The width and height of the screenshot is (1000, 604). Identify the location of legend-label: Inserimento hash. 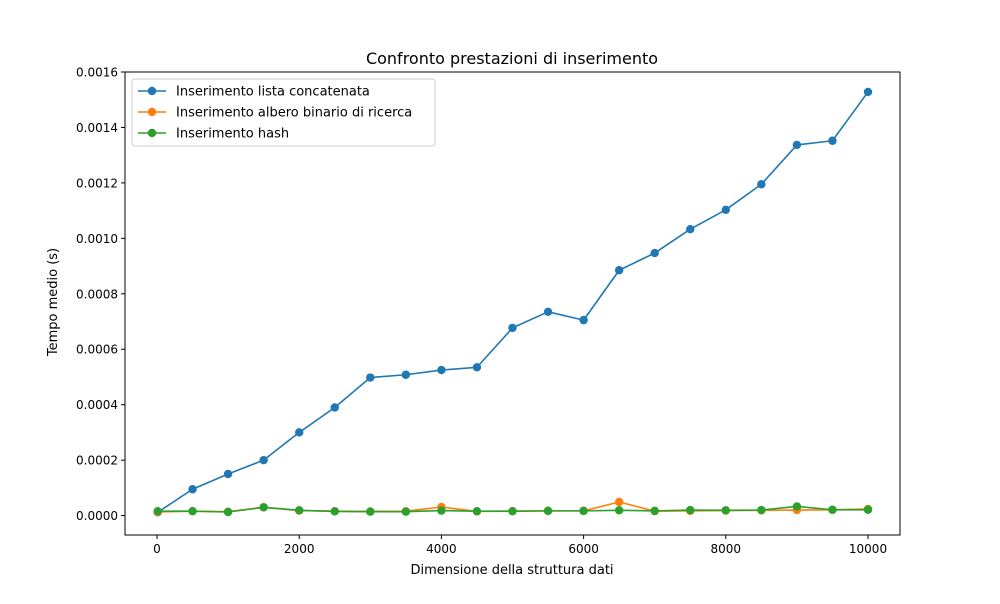
(232, 134).